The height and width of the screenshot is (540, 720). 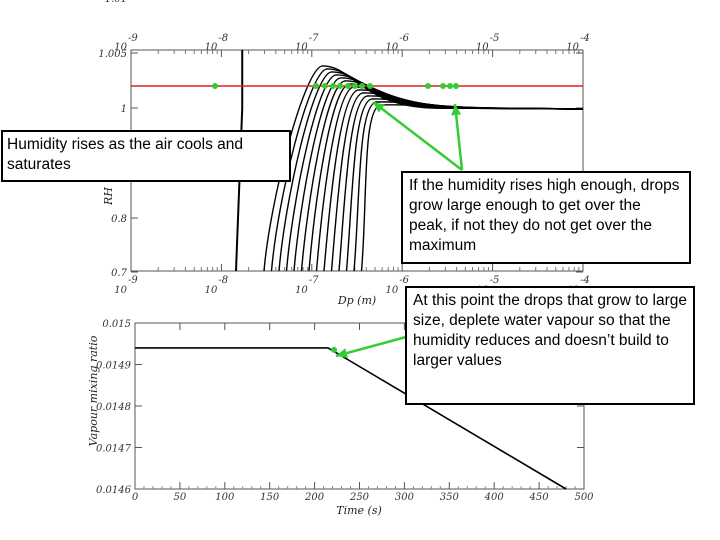 I want to click on vapour-y-tick-label: 0.015, so click(x=116, y=324).